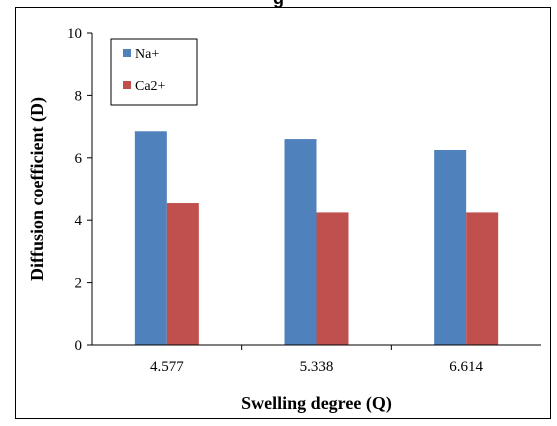 The image size is (557, 426). I want to click on bar-ca2-6.614, so click(482, 278).